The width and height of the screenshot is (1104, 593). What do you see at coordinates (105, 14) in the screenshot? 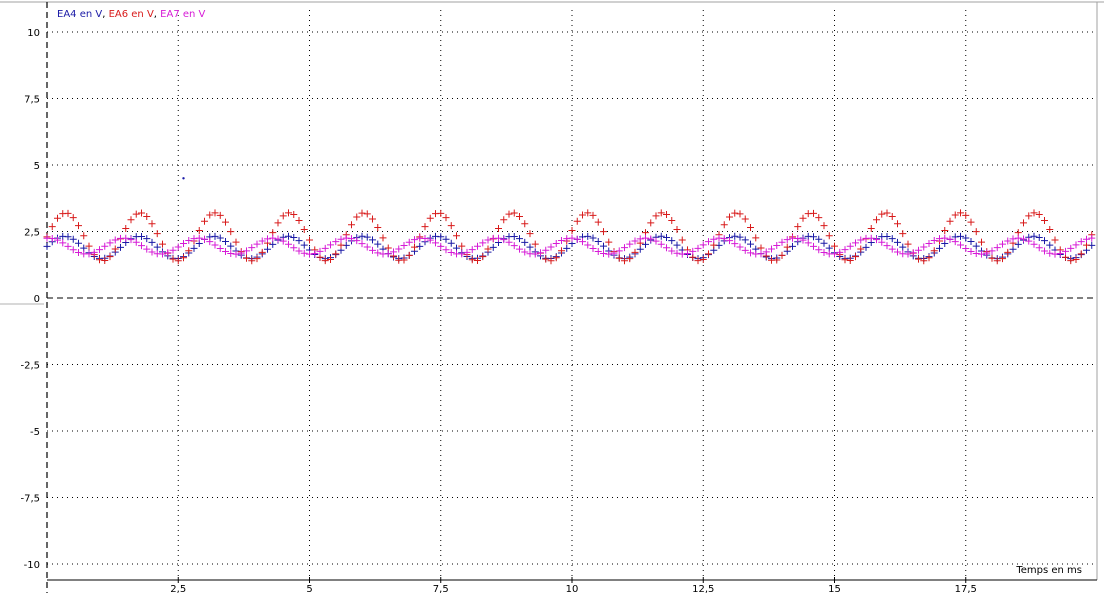
I see `legend-entry: ,` at bounding box center [105, 14].